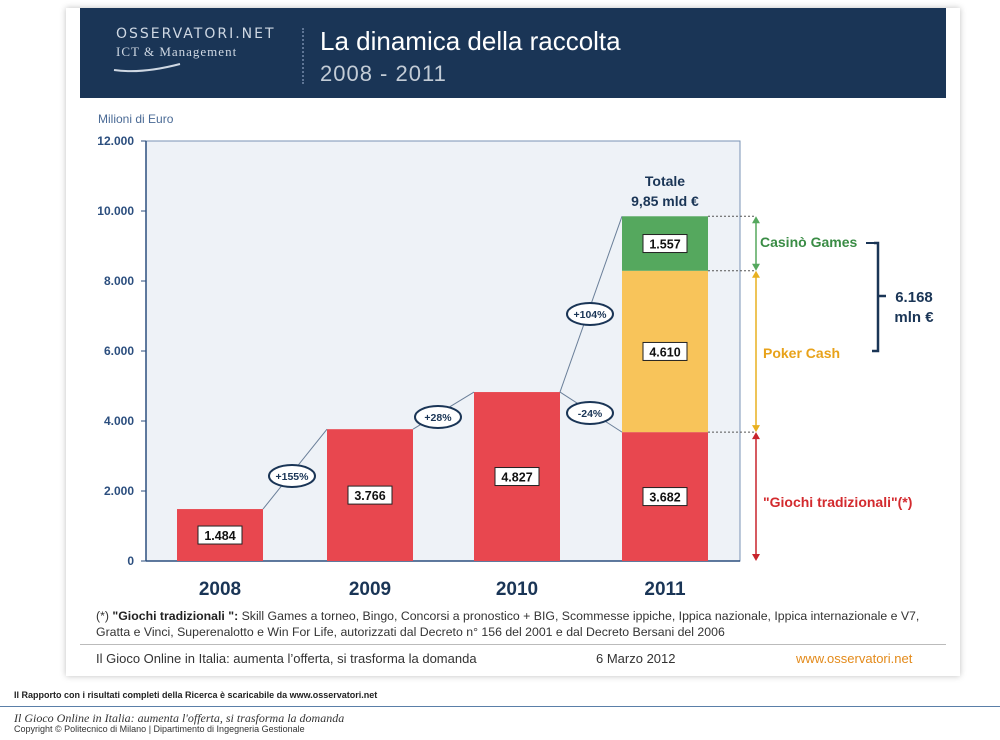 The width and height of the screenshot is (1000, 740). I want to click on footer-date: 6 Marzo 2012, so click(636, 658).